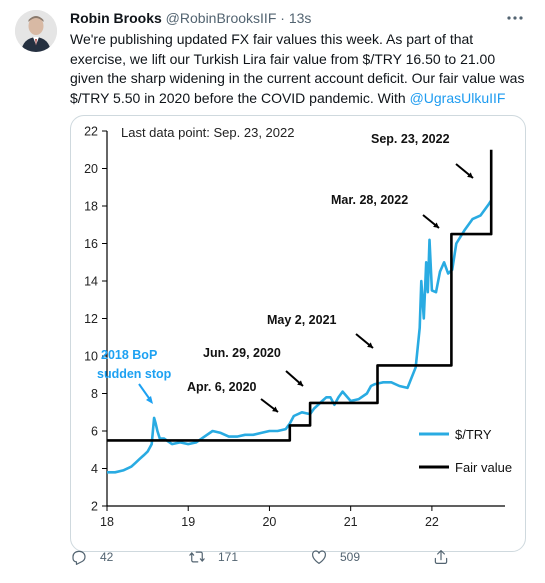 This screenshot has height=583, width=545. Describe the element at coordinates (91, 282) in the screenshot. I see `y-tick-label: 14` at that location.